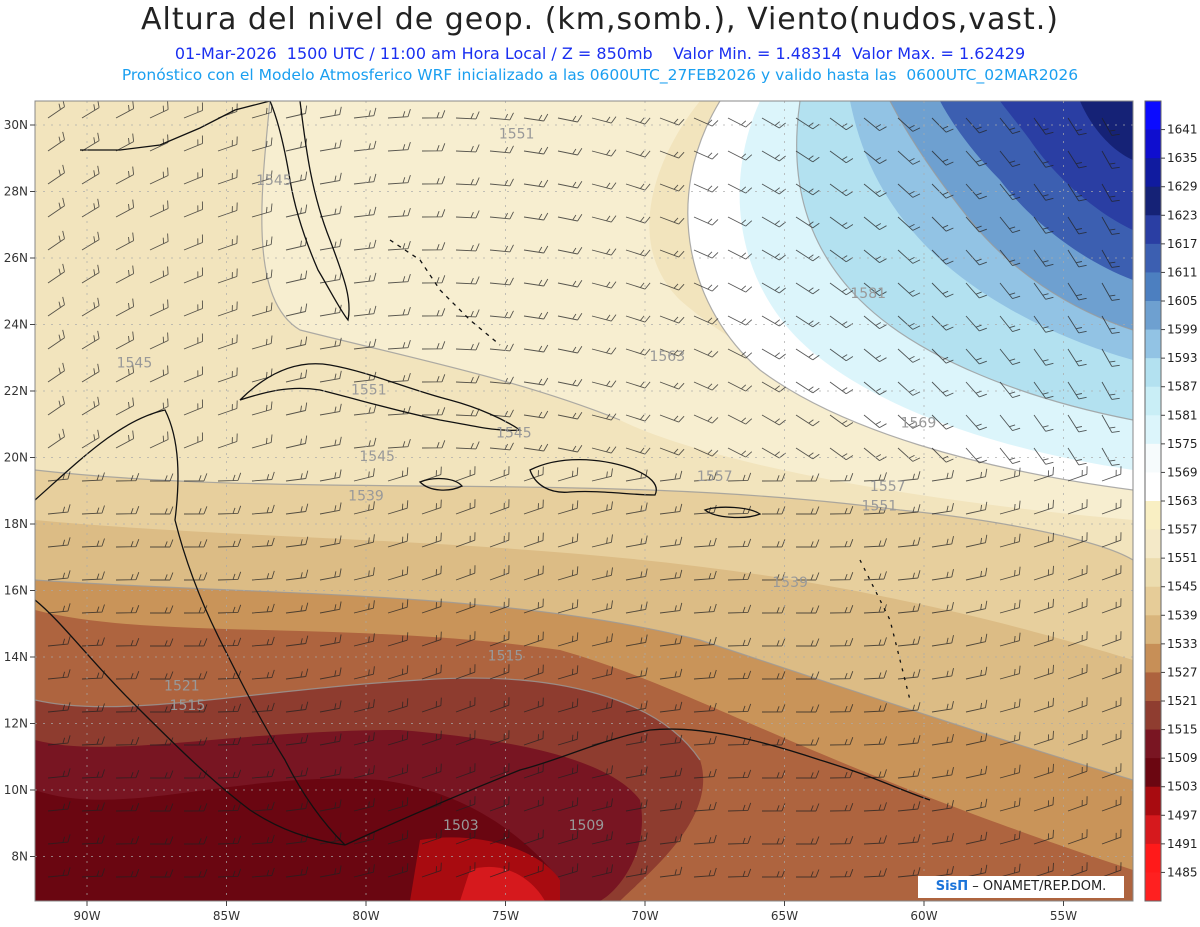 The image size is (1200, 927). Describe the element at coordinates (1182, 272) in the screenshot. I see `colorbar-label: 1611` at that location.